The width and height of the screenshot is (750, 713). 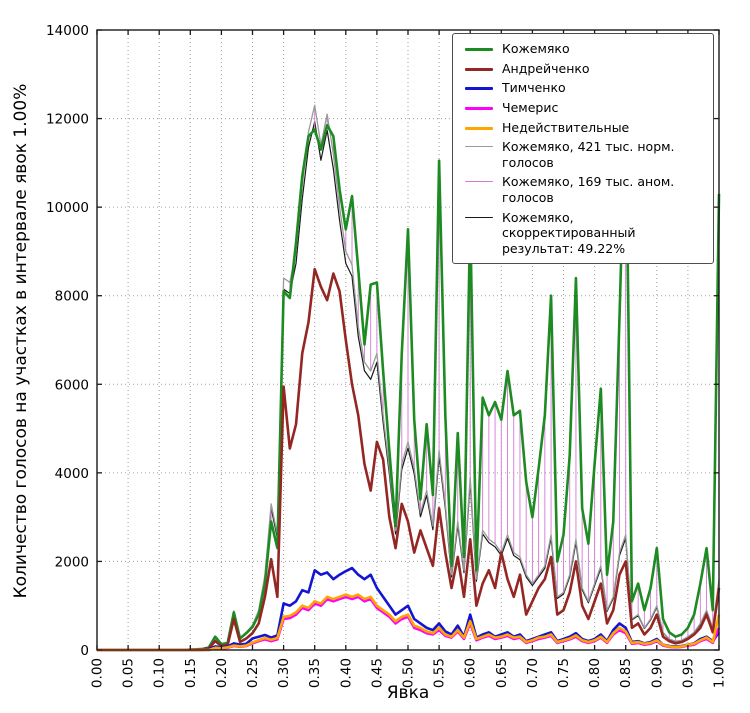 I want to click on legend-label: Кожемяко, 421 тыс. норм. голосов, so click(x=588, y=154).